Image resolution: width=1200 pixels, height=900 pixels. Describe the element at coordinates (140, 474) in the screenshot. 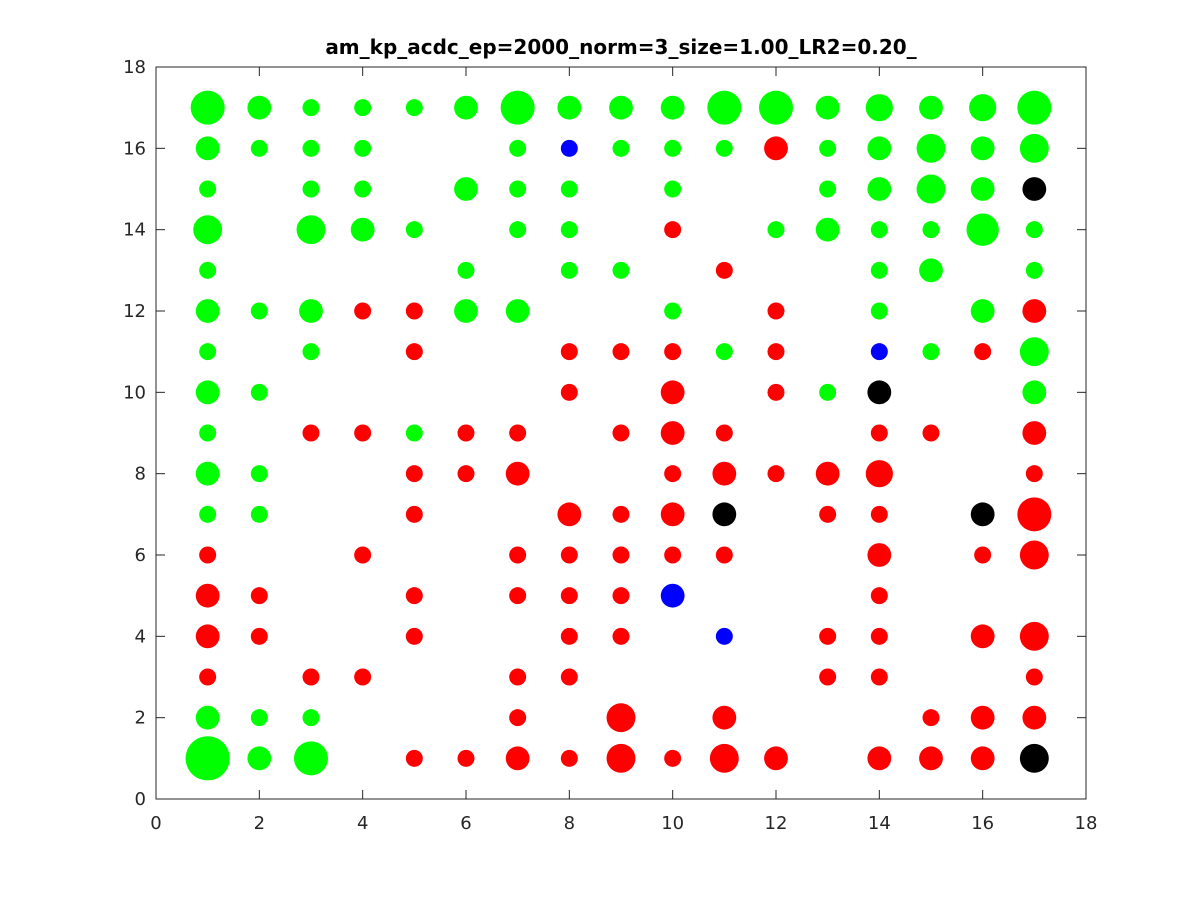

I see `y-tick-label: 8` at that location.